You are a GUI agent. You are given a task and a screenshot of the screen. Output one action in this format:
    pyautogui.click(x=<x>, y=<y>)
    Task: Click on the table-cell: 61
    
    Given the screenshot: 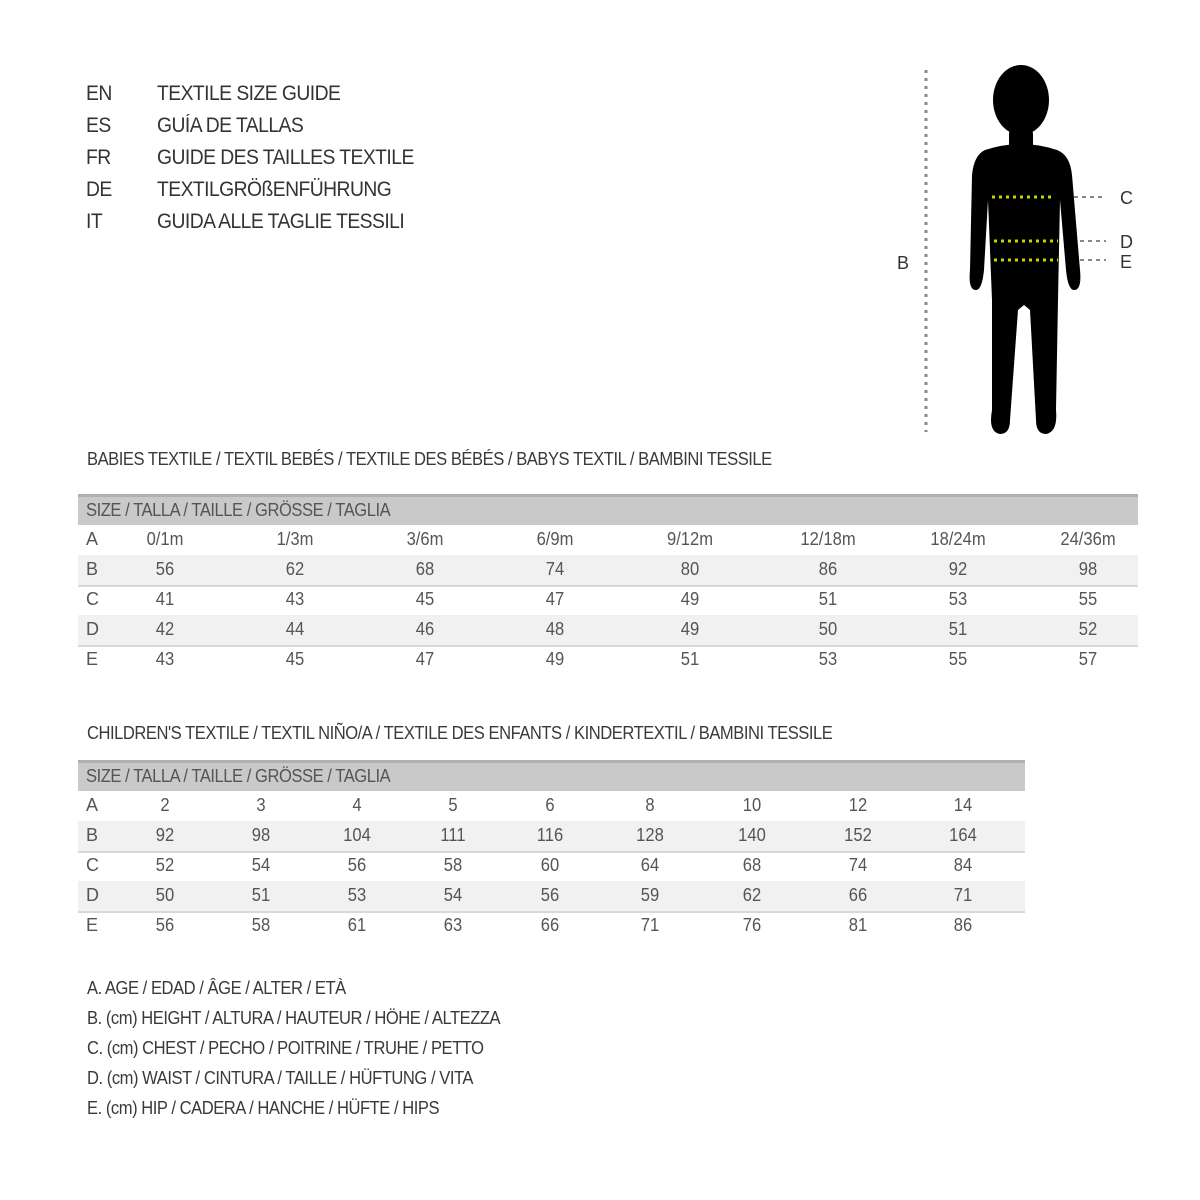 What is the action you would take?
    pyautogui.click(x=357, y=925)
    